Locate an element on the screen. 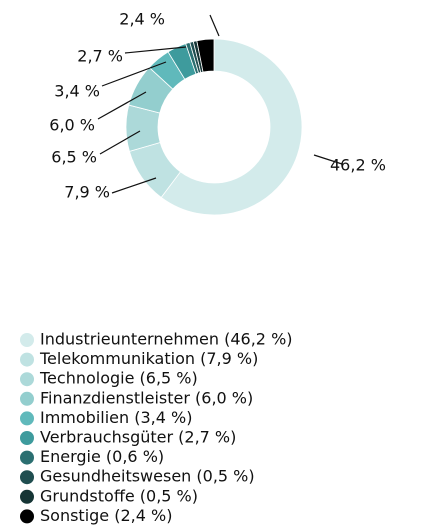 The image size is (425, 525). legend-label: Finanzdienstleister (6,0 %) is located at coordinates (146, 397).